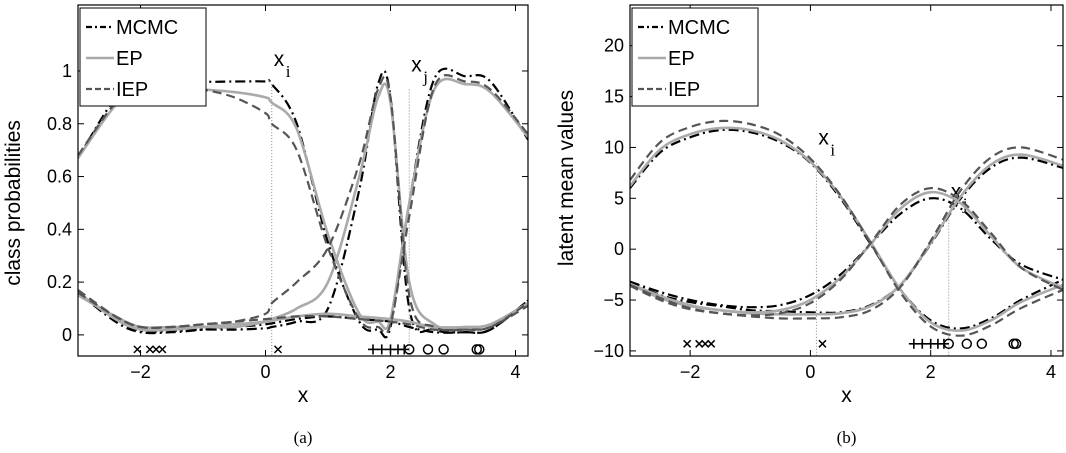  Describe the element at coordinates (59, 177) in the screenshot. I see `y-tick-label: 0.6` at that location.